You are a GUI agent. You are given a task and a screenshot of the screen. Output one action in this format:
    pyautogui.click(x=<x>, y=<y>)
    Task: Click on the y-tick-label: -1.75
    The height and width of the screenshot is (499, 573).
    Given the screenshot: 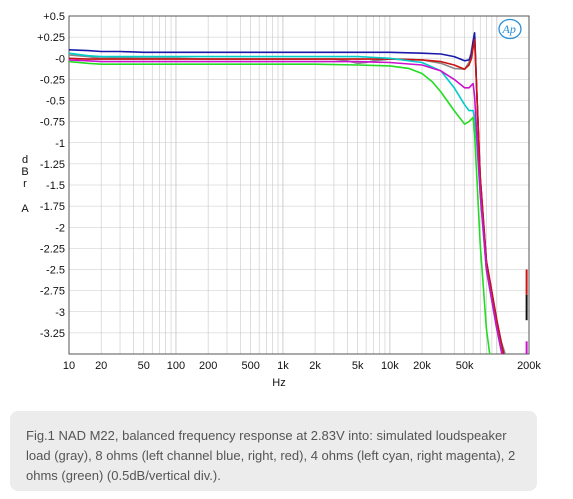 What is the action you would take?
    pyautogui.click(x=52, y=207)
    